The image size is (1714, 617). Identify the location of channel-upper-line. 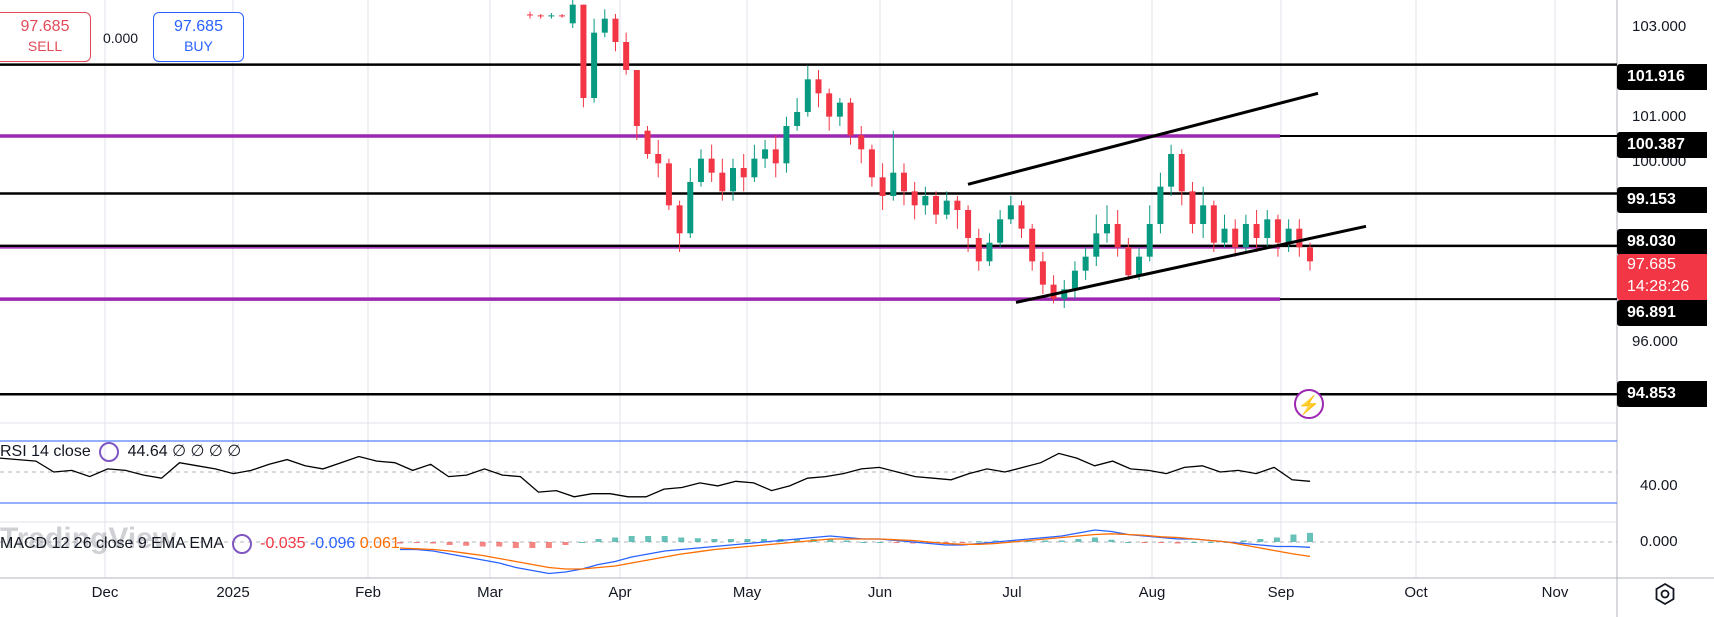
(1143, 138).